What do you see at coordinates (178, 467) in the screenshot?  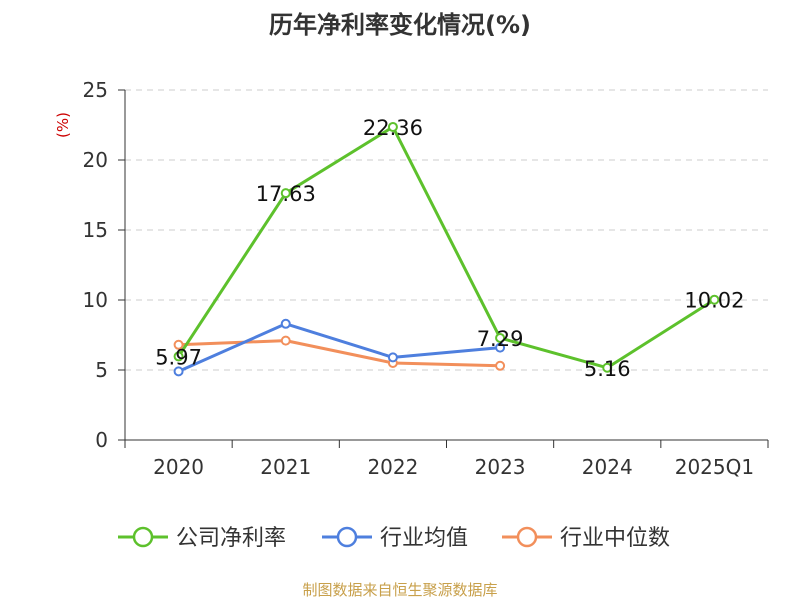 I see `x-tick-label: 2020` at bounding box center [178, 467].